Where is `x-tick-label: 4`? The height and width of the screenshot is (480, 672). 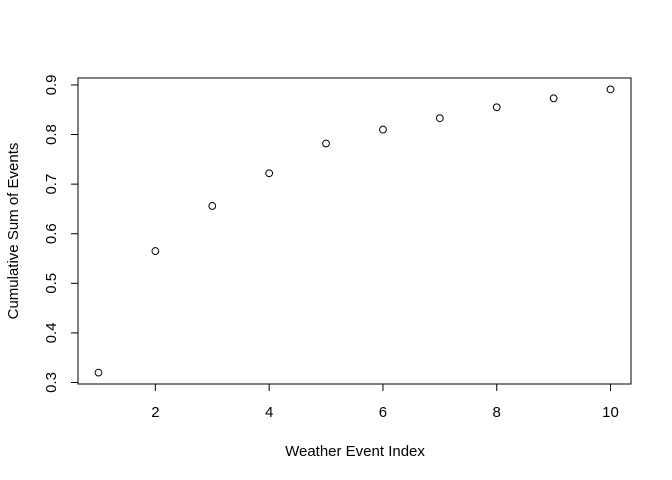 x-tick-label: 4 is located at coordinates (269, 412).